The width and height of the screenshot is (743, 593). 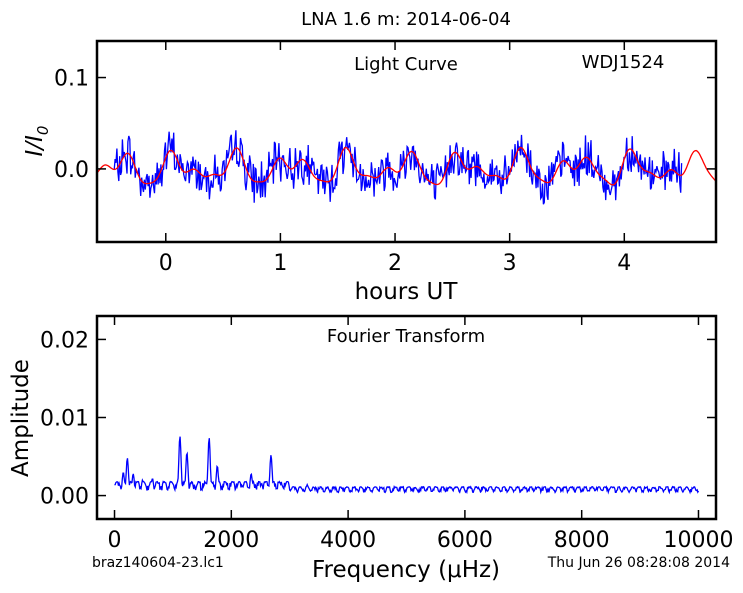 I want to click on star-name-annotation: WDJ1524, so click(x=623, y=62).